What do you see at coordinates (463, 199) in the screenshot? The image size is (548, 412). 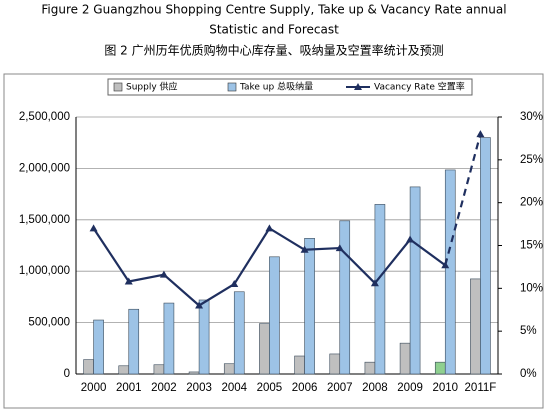 I see `line-forecast` at bounding box center [463, 199].